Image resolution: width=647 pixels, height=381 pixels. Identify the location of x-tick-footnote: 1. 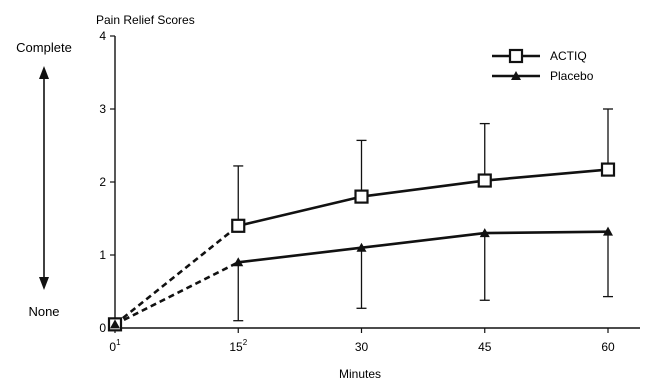
(118, 342).